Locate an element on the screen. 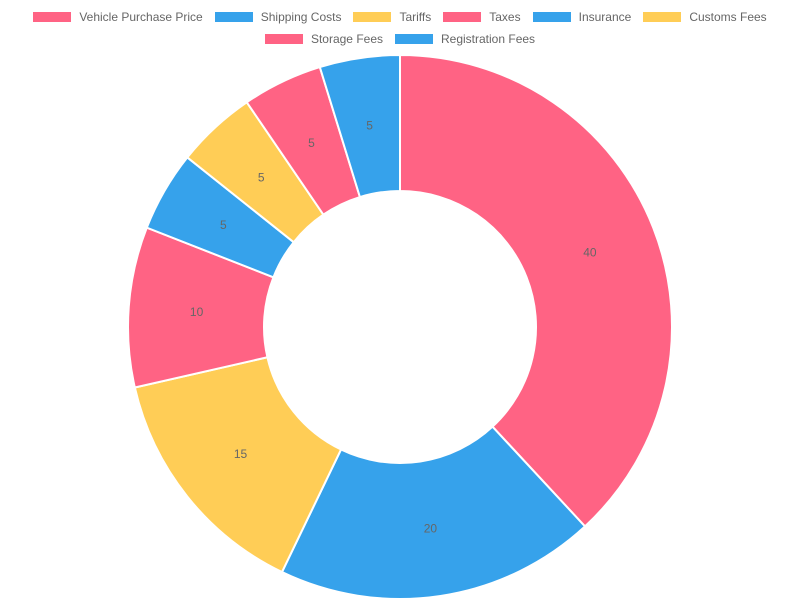  legend-label: Shipping Costs is located at coordinates (301, 17).